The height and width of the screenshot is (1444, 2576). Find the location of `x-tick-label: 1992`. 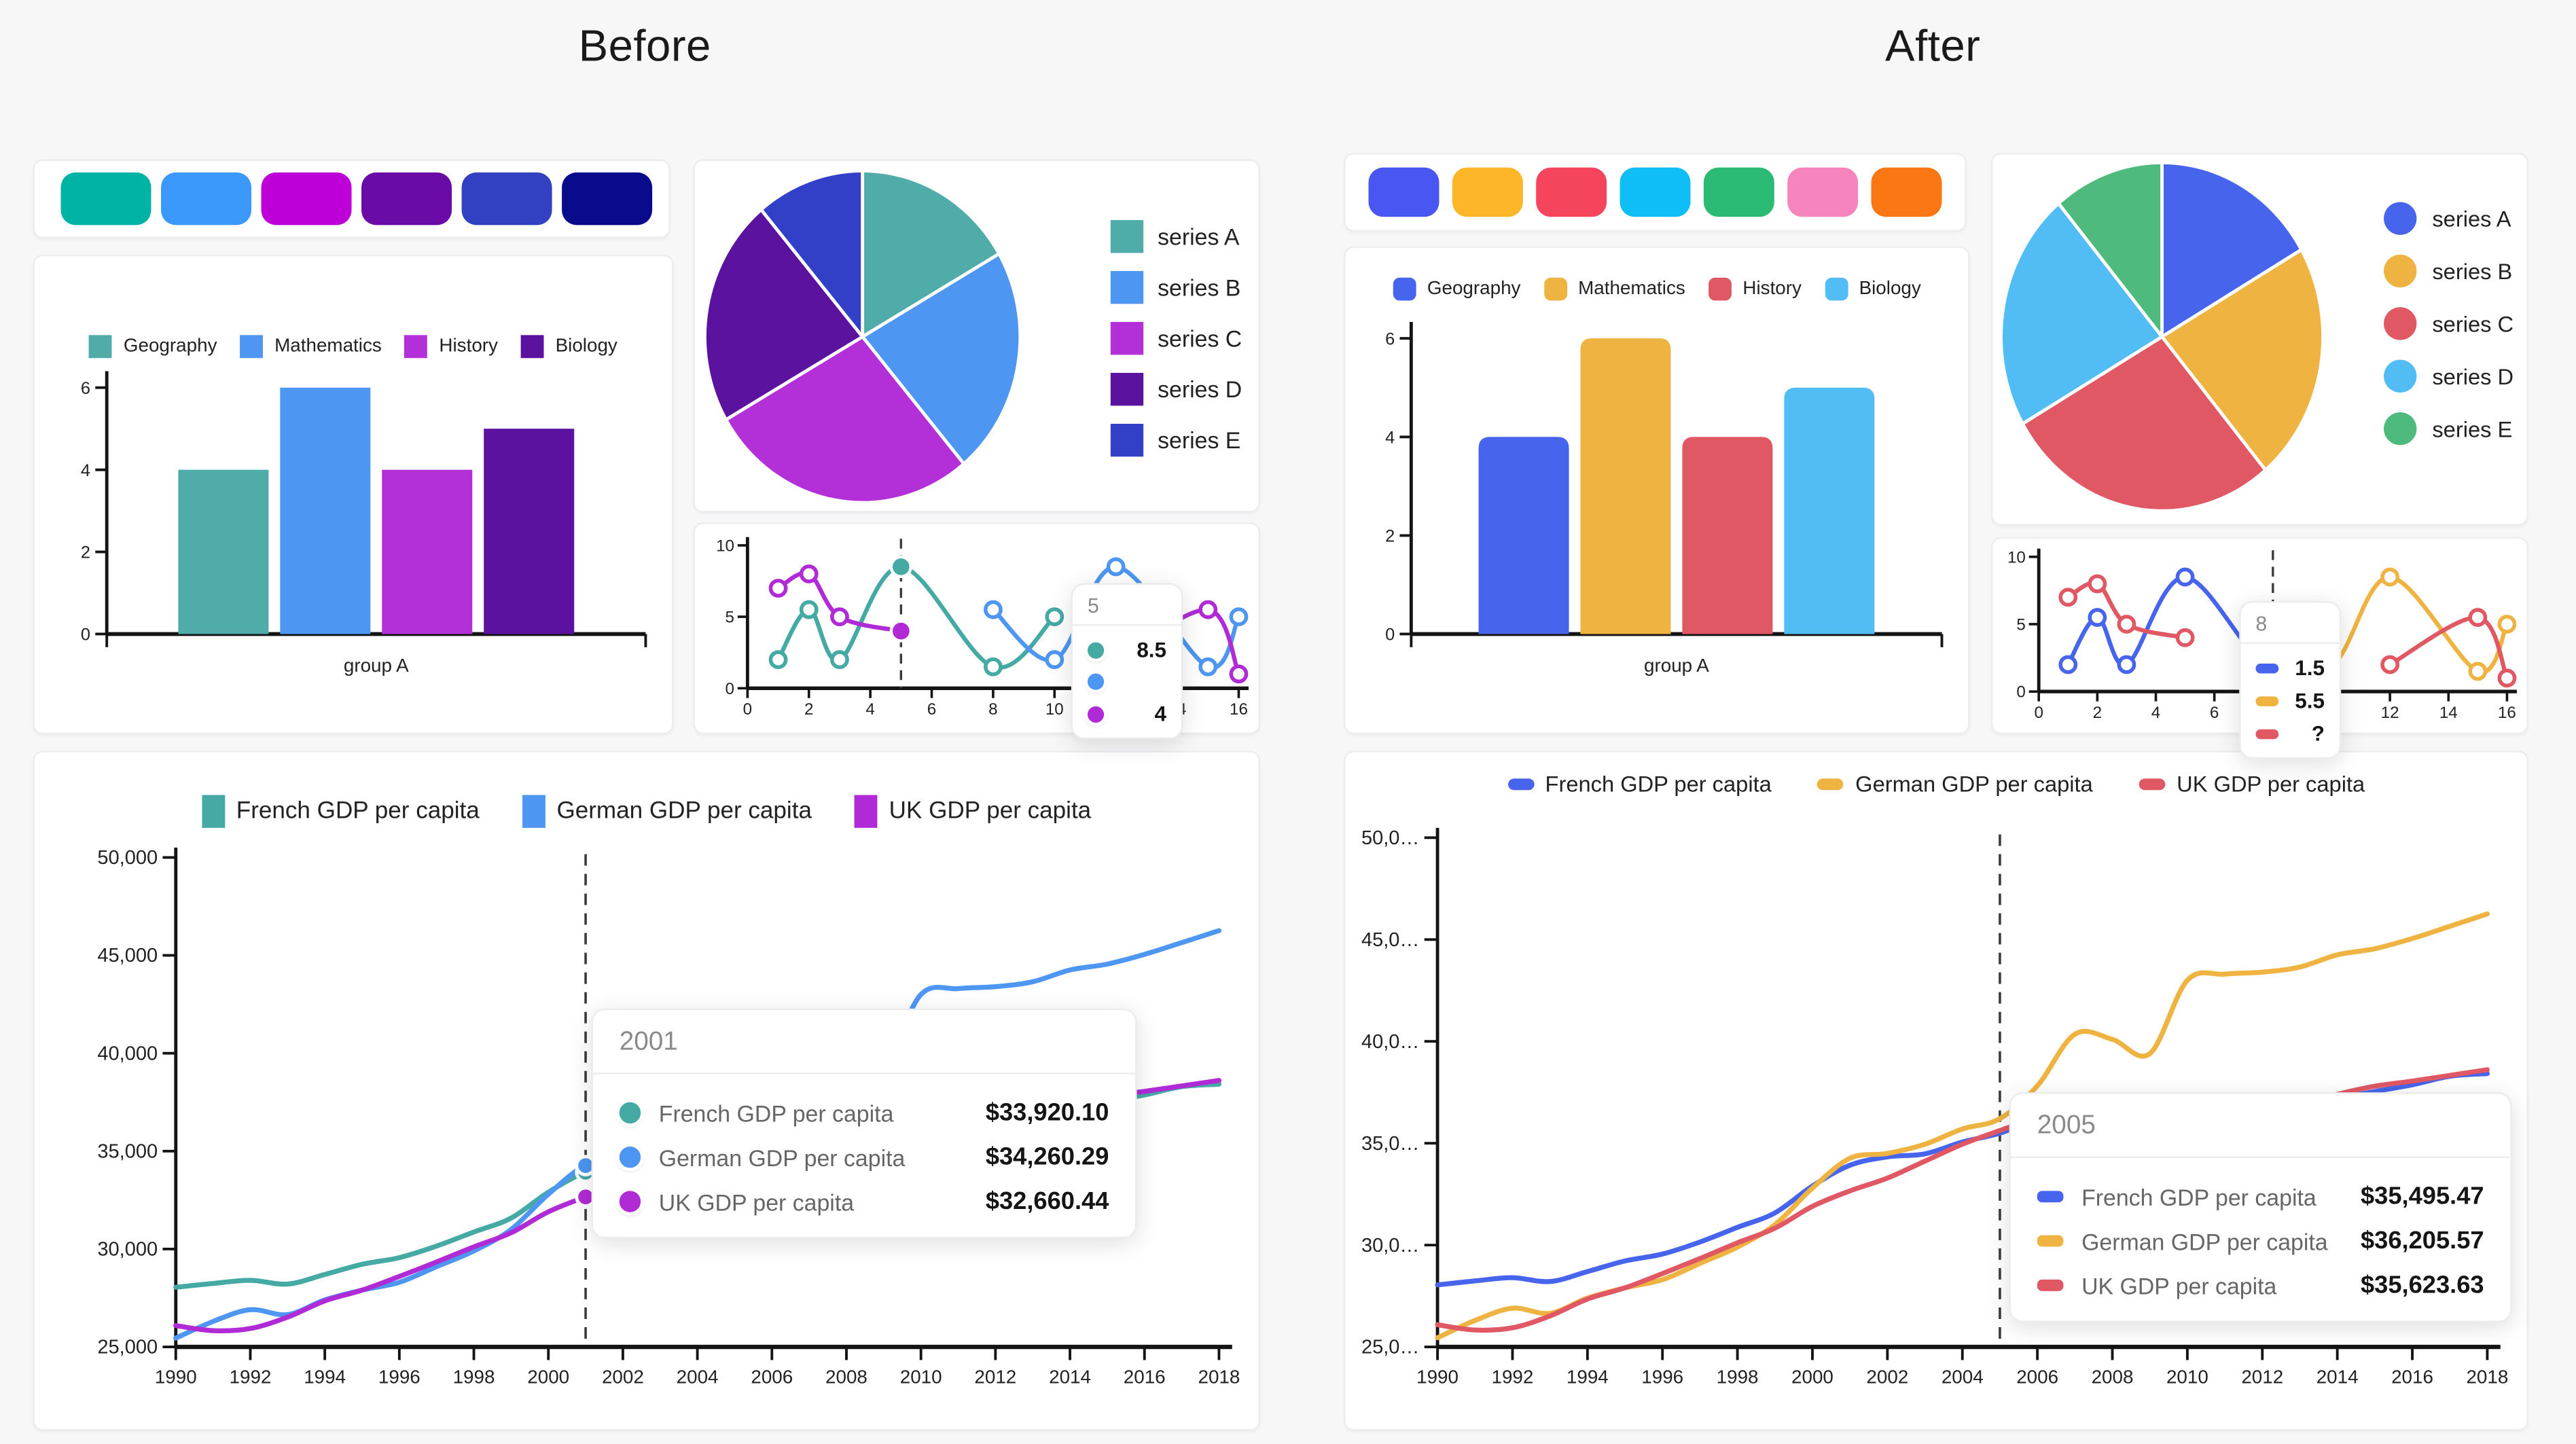

x-tick-label: 1992 is located at coordinates (1513, 1377).